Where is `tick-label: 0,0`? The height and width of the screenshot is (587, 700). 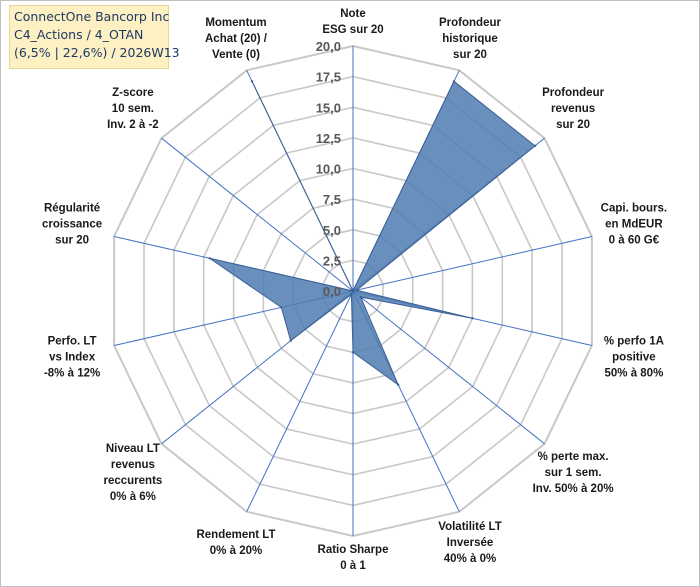
tick-label: 0,0 is located at coordinates (332, 291).